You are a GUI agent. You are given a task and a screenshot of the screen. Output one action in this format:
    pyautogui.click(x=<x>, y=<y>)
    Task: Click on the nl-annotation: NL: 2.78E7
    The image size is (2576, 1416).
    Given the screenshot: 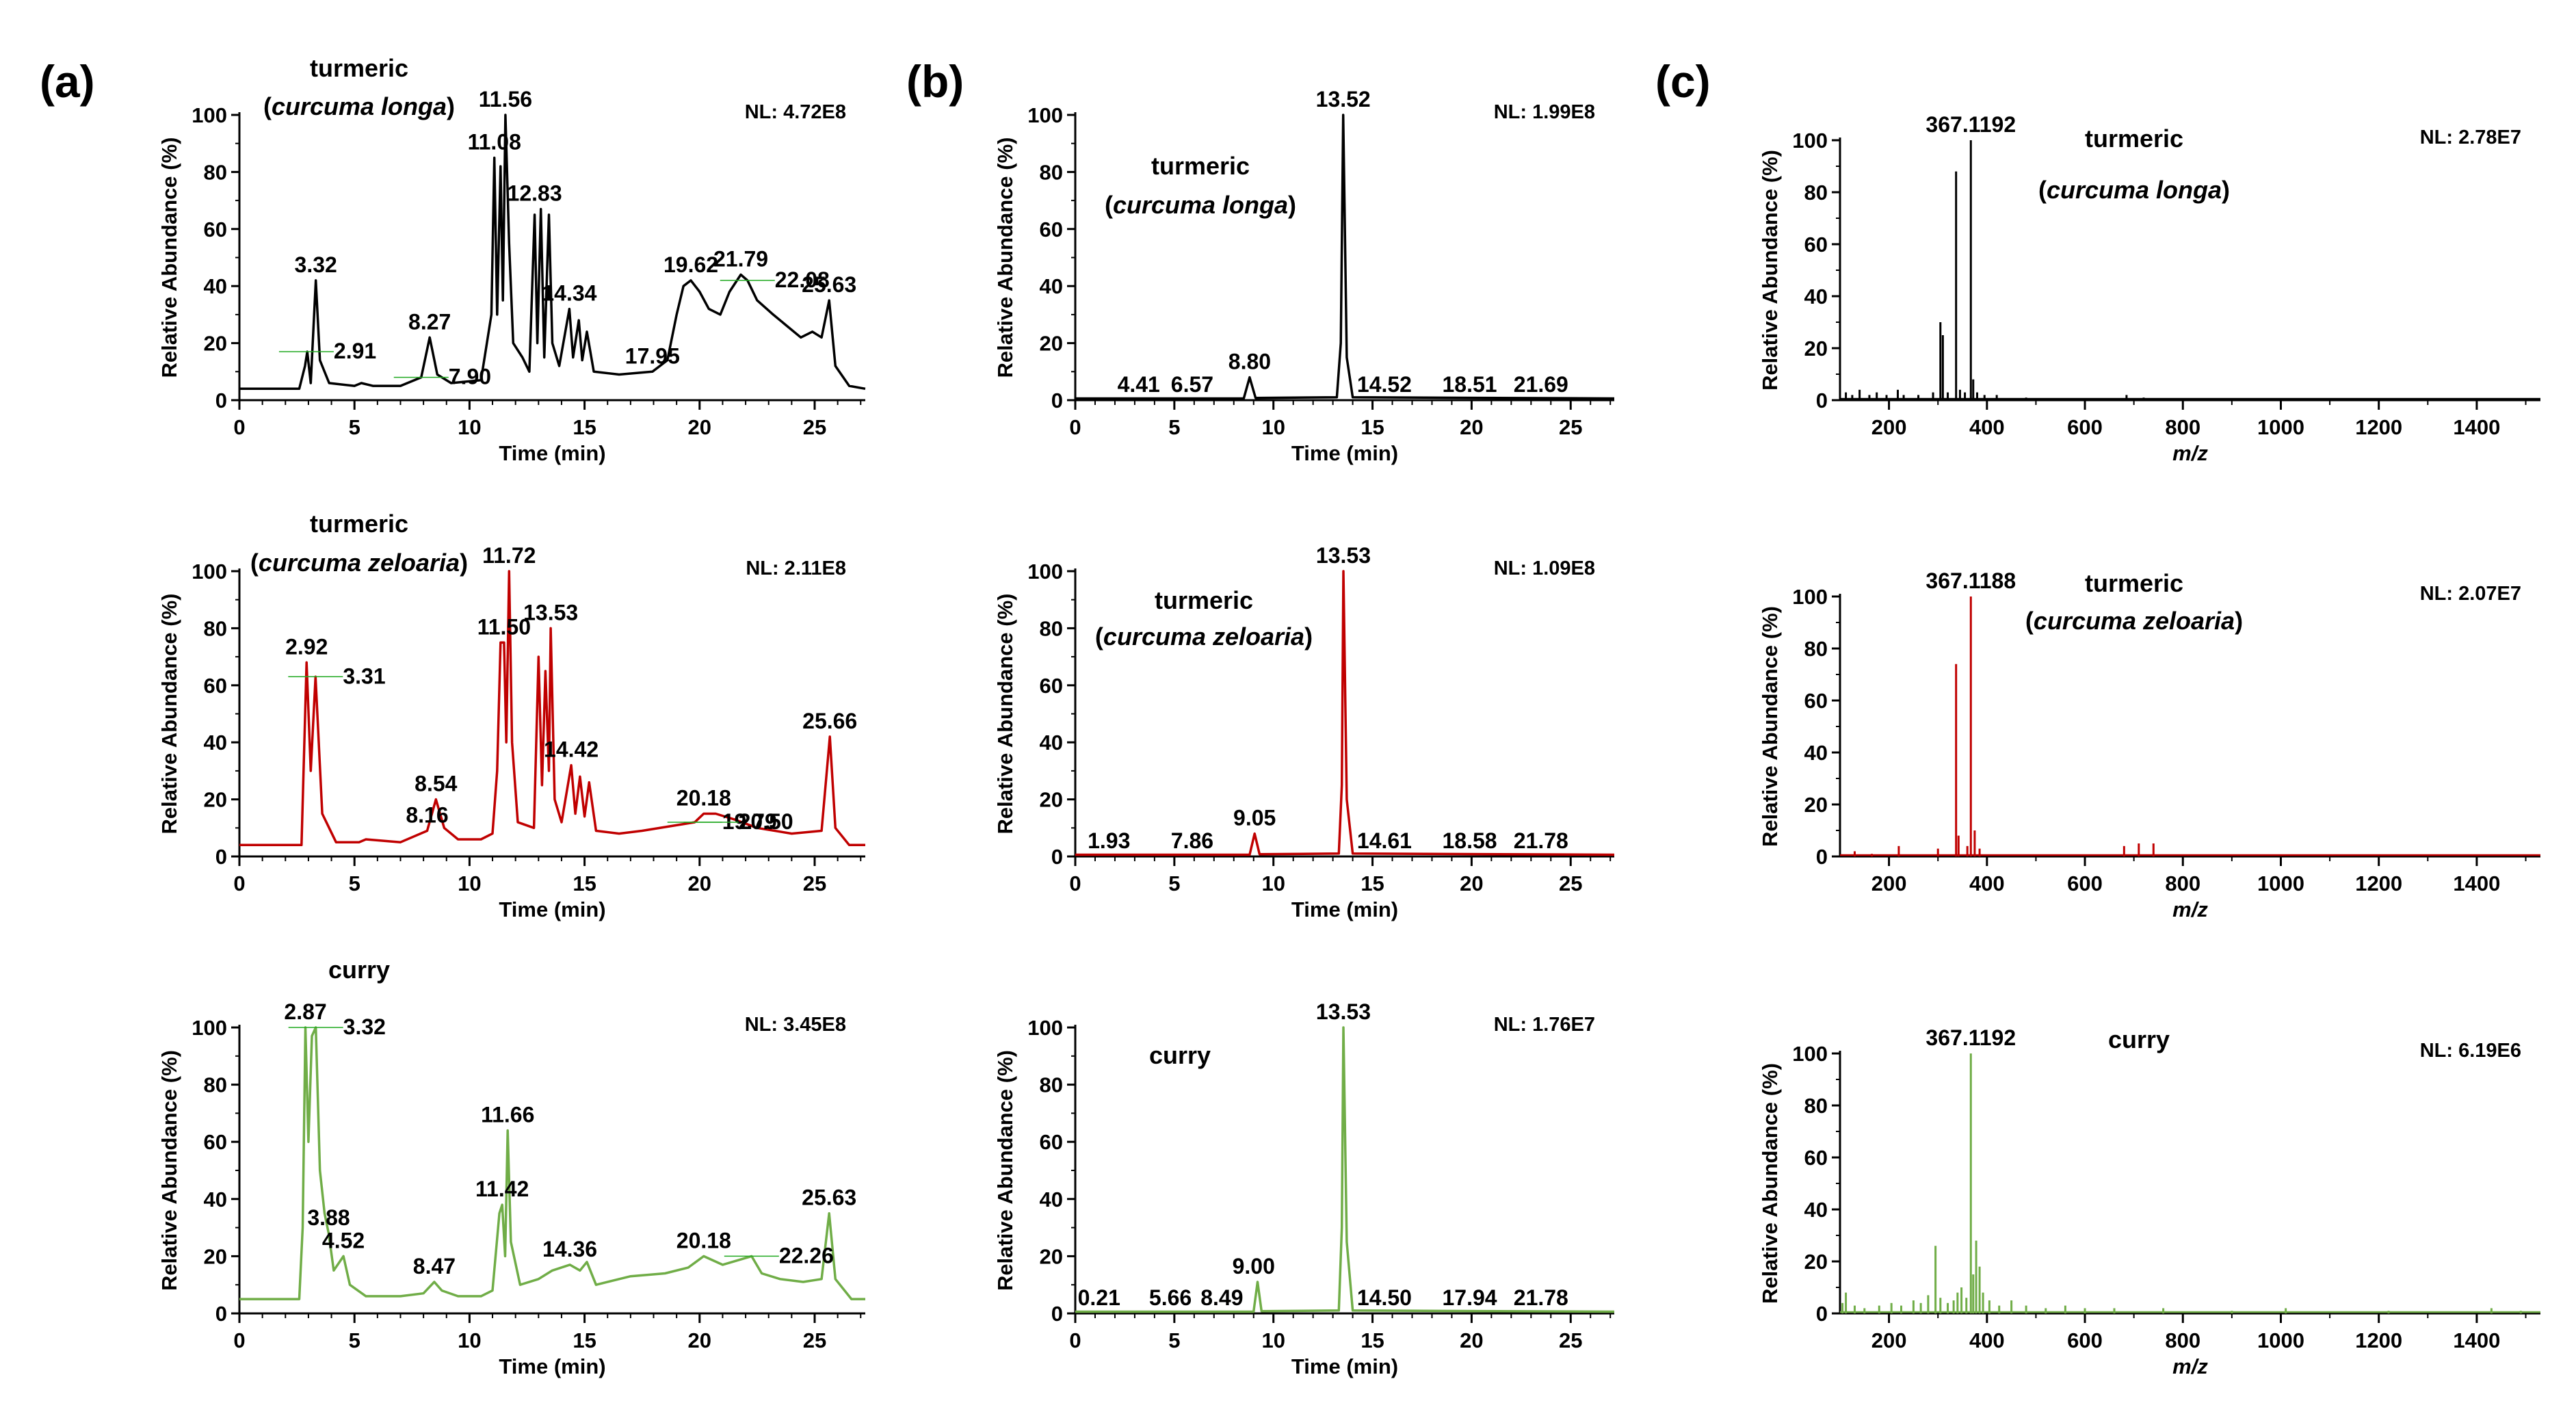 What is the action you would take?
    pyautogui.click(x=2470, y=137)
    